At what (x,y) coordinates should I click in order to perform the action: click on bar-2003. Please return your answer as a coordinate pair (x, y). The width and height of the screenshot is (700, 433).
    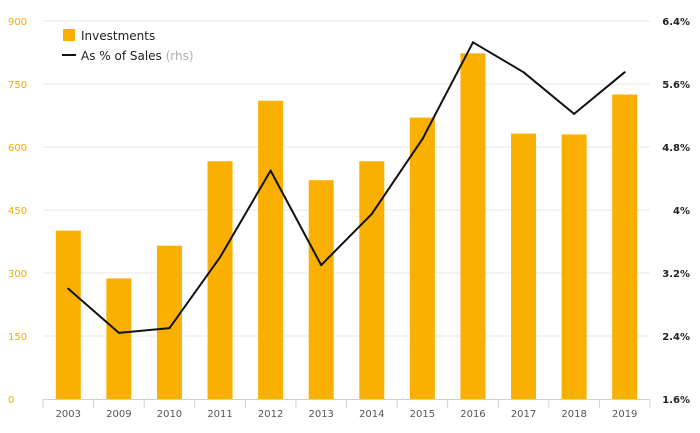
    Looking at the image, I should click on (68, 314).